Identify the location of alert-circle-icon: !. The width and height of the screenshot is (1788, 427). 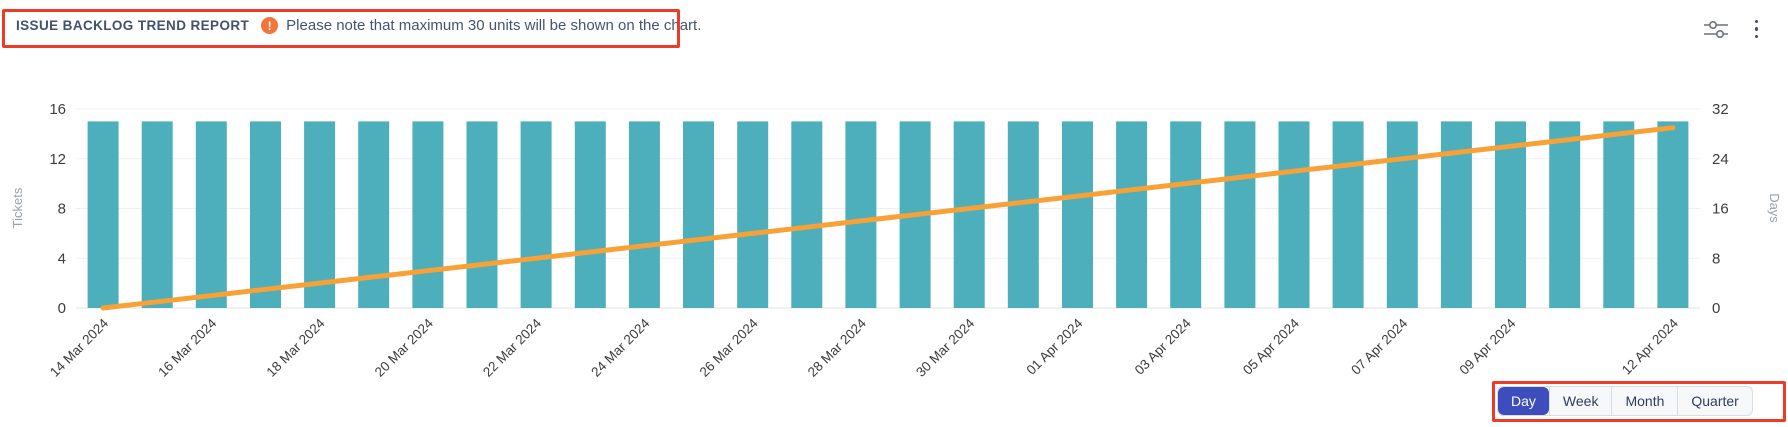
(270, 25).